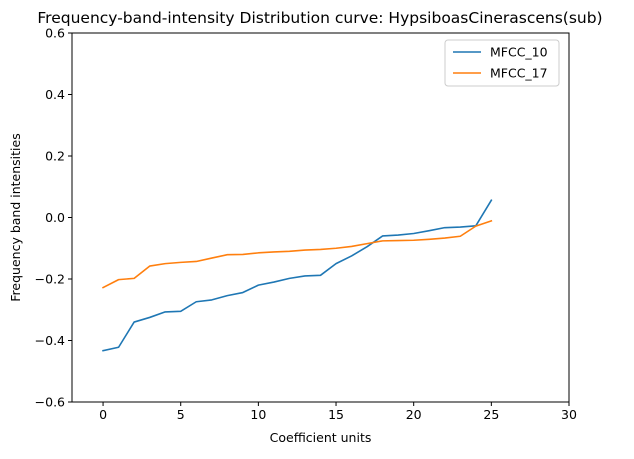 The width and height of the screenshot is (634, 459). Describe the element at coordinates (181, 414) in the screenshot. I see `x-tick-label: 5` at that location.